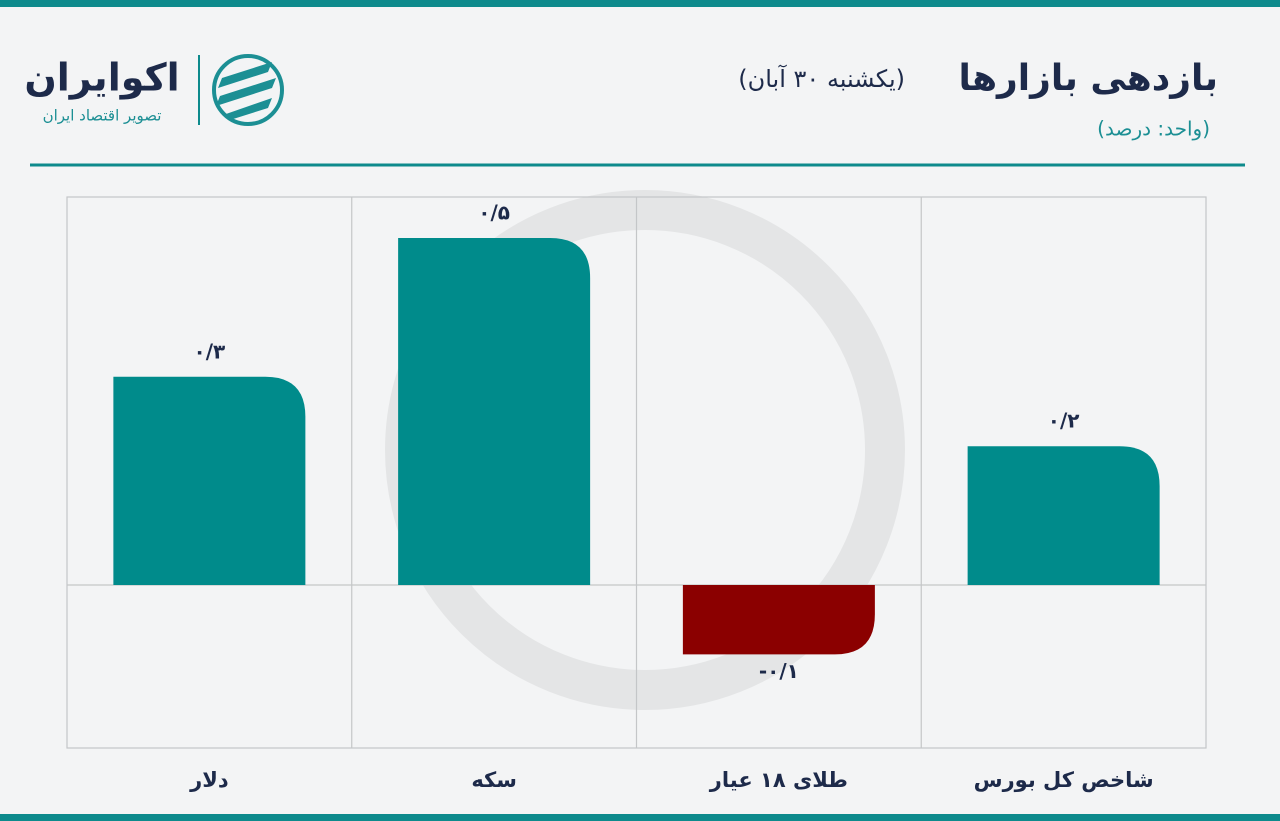 Image resolution: width=1280 pixels, height=821 pixels. Describe the element at coordinates (1064, 421) in the screenshot. I see `value-label: ۰/۲` at that location.